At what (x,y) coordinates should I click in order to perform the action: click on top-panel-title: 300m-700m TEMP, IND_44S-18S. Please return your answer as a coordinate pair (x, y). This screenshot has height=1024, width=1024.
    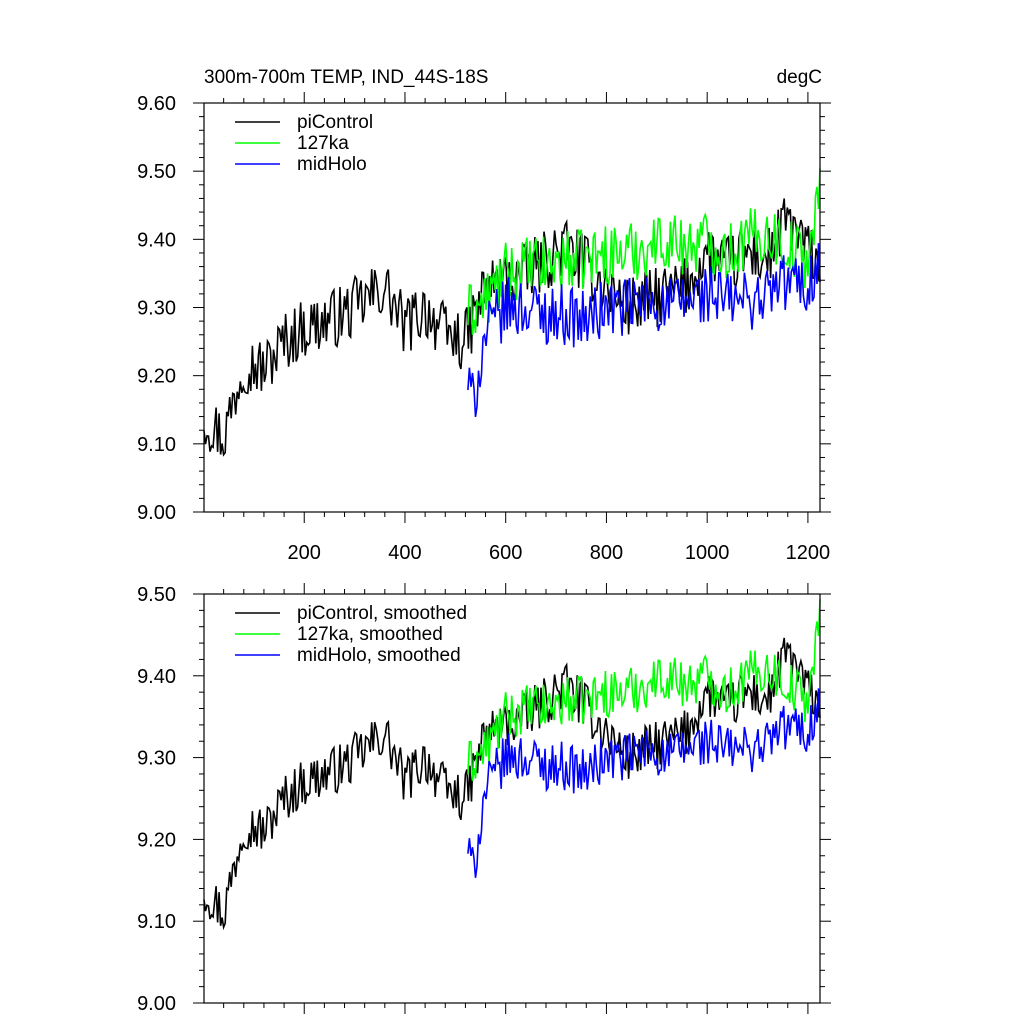
    Looking at the image, I should click on (346, 77).